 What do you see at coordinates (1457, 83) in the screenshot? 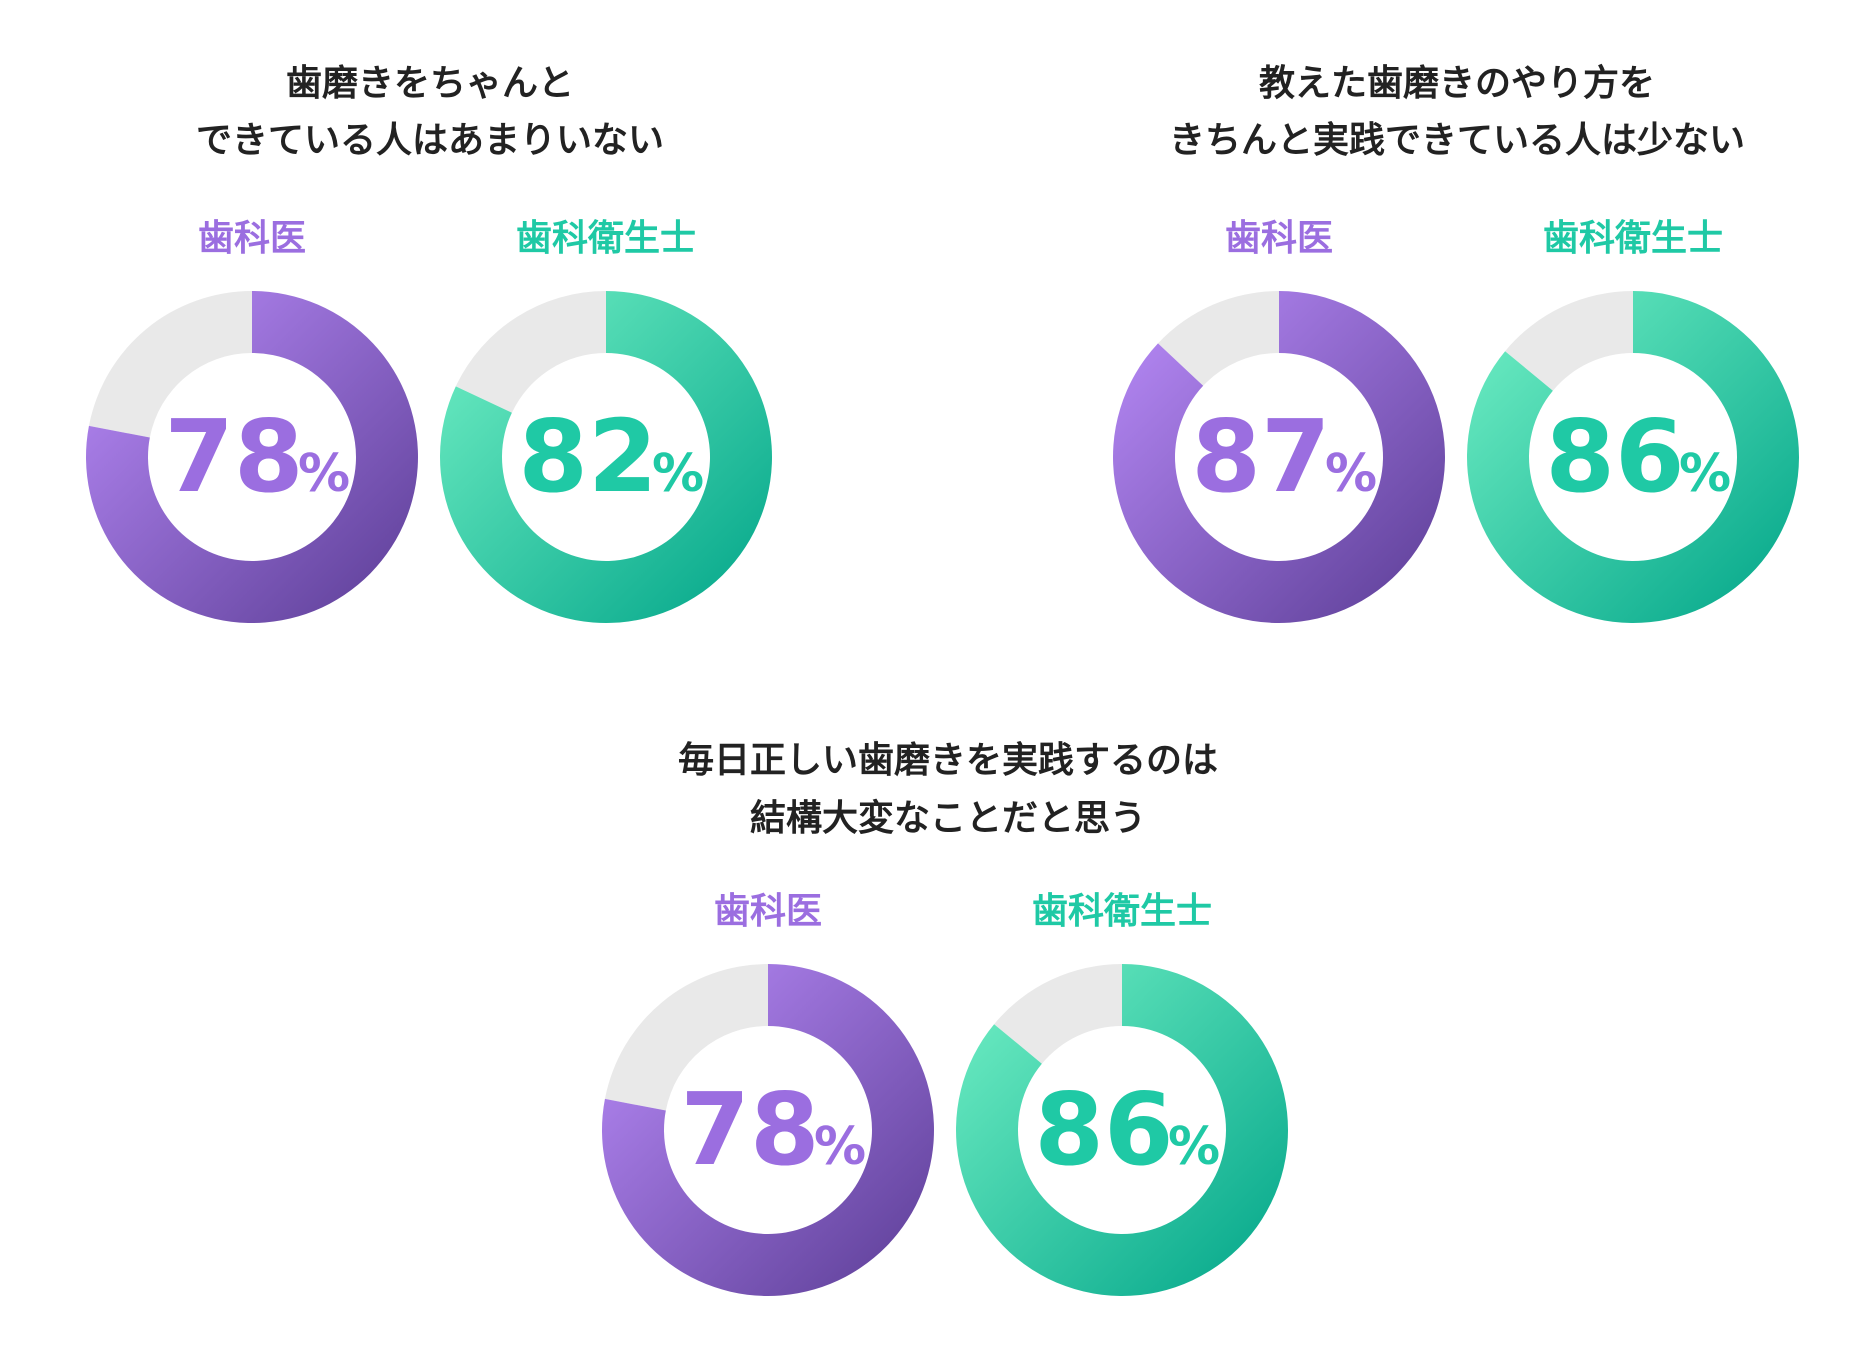
I see `chart-title-line-1: 教えた歯磨きのやり方を` at bounding box center [1457, 83].